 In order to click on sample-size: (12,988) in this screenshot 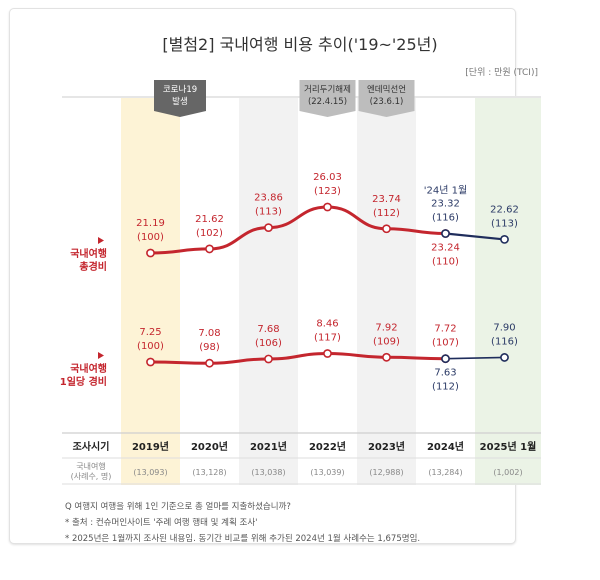, I will do `click(386, 472)`.